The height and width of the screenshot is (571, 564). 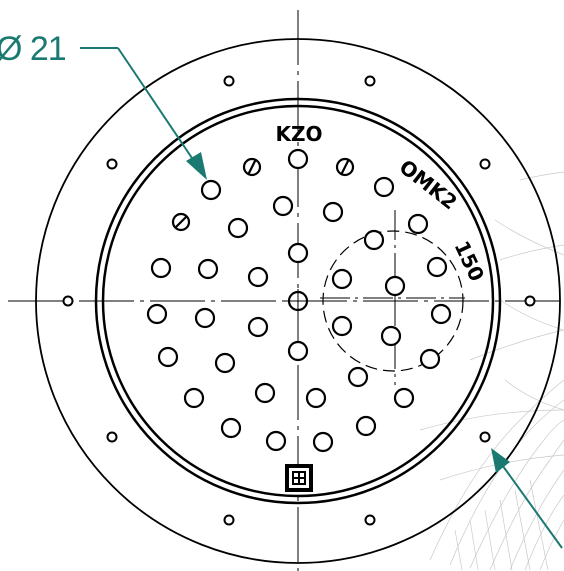 What do you see at coordinates (196, 166) in the screenshot?
I see `leader-arrowhead-top` at bounding box center [196, 166].